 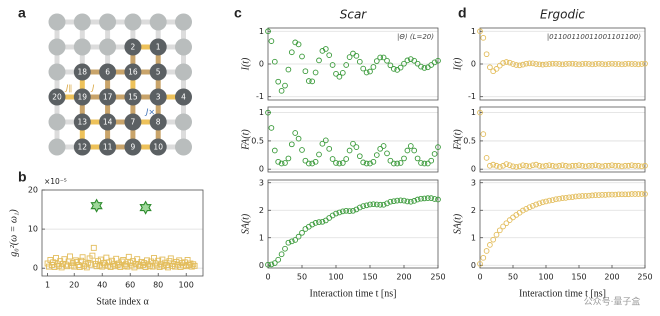 I want to click on y-axis-label: SA(t), so click(x=457, y=223).